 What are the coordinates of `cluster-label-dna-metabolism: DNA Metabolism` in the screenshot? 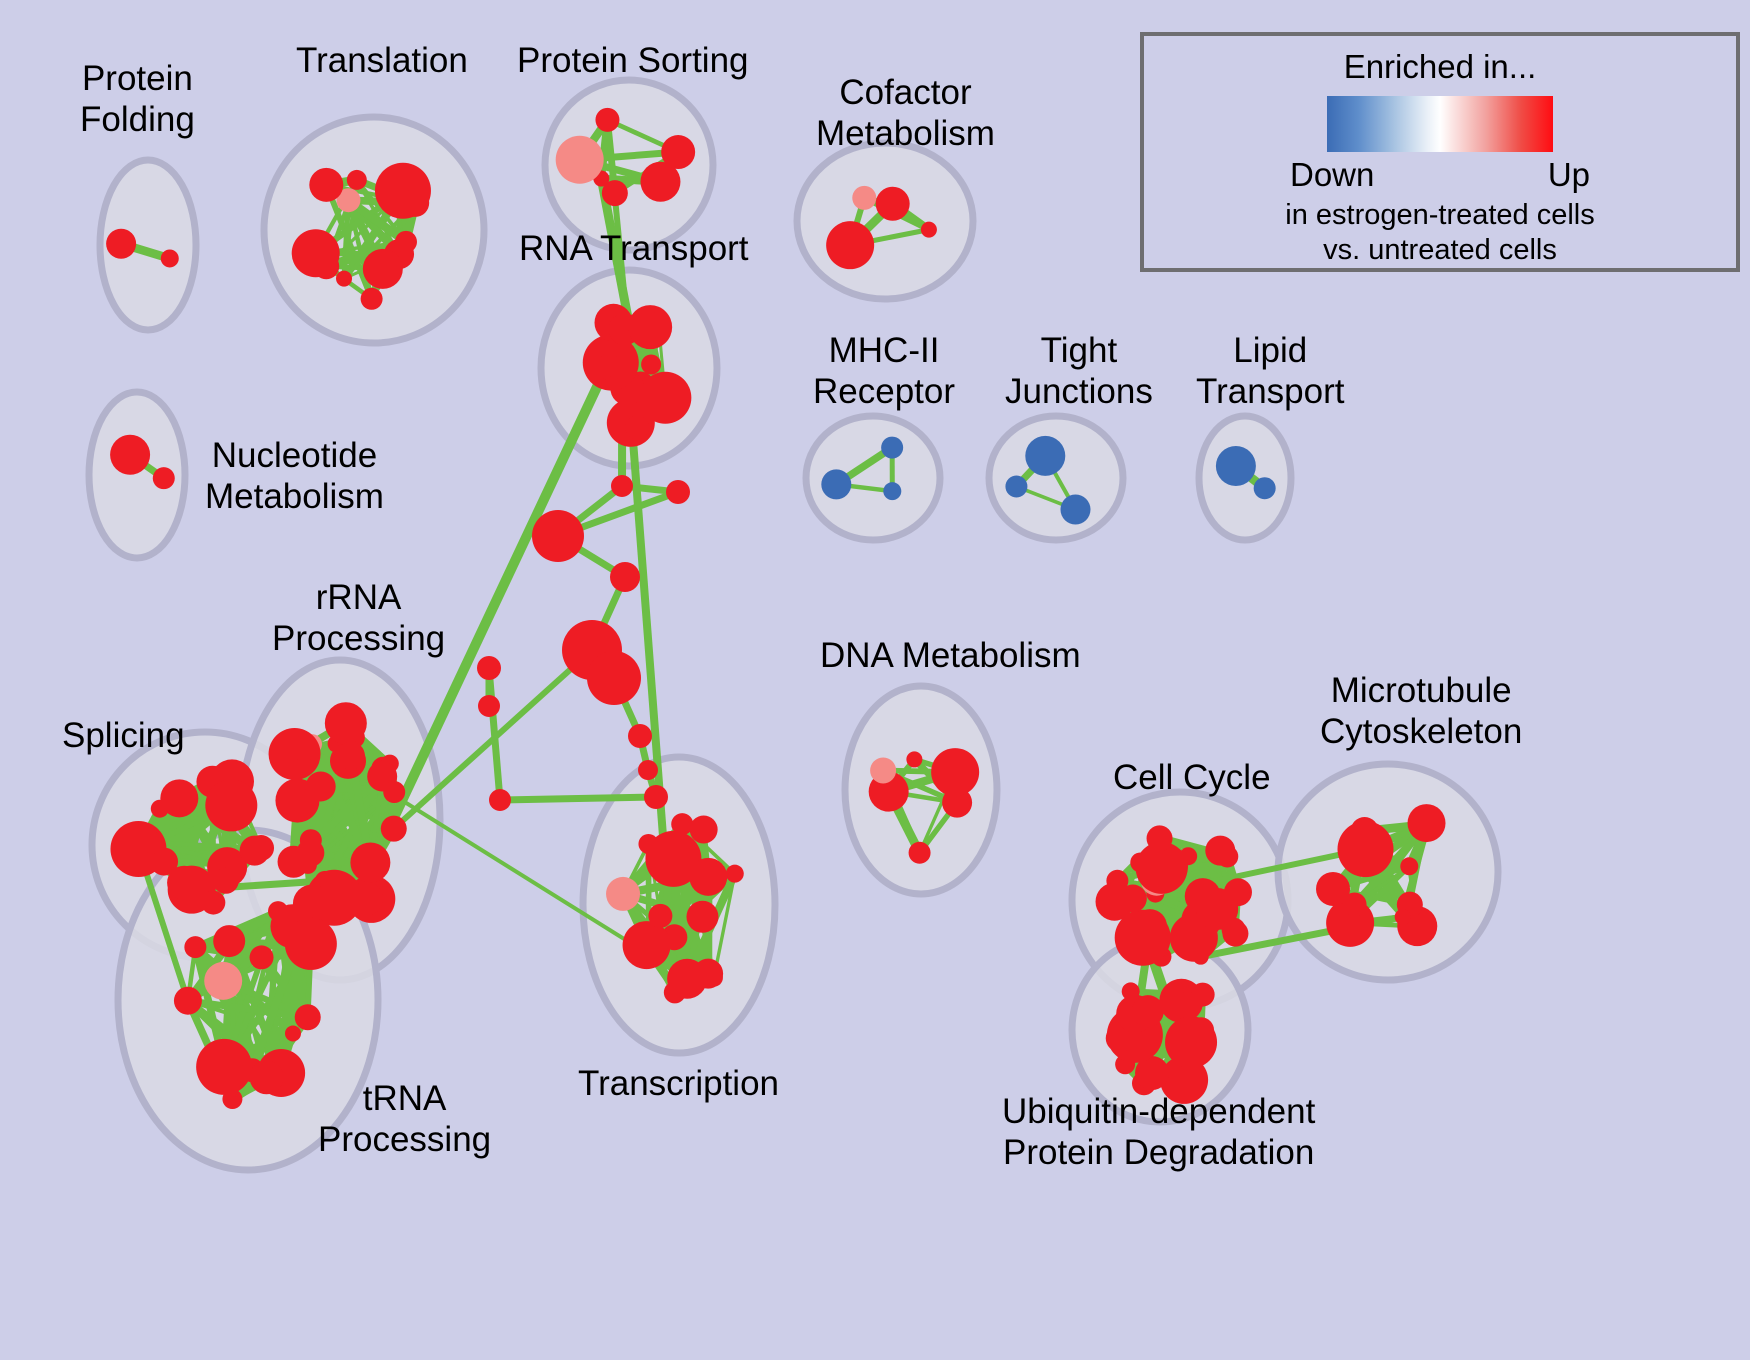 It's located at (950, 655).